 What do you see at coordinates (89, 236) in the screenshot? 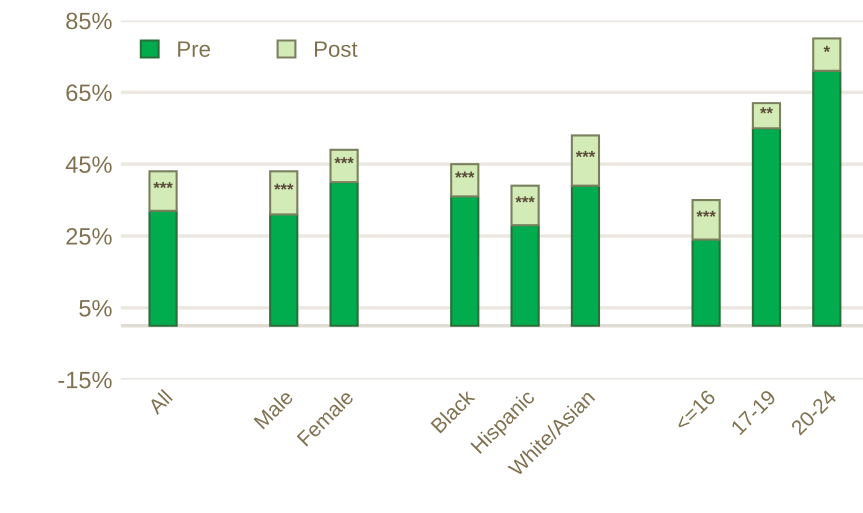
I see `y-tick-label: 25%` at bounding box center [89, 236].